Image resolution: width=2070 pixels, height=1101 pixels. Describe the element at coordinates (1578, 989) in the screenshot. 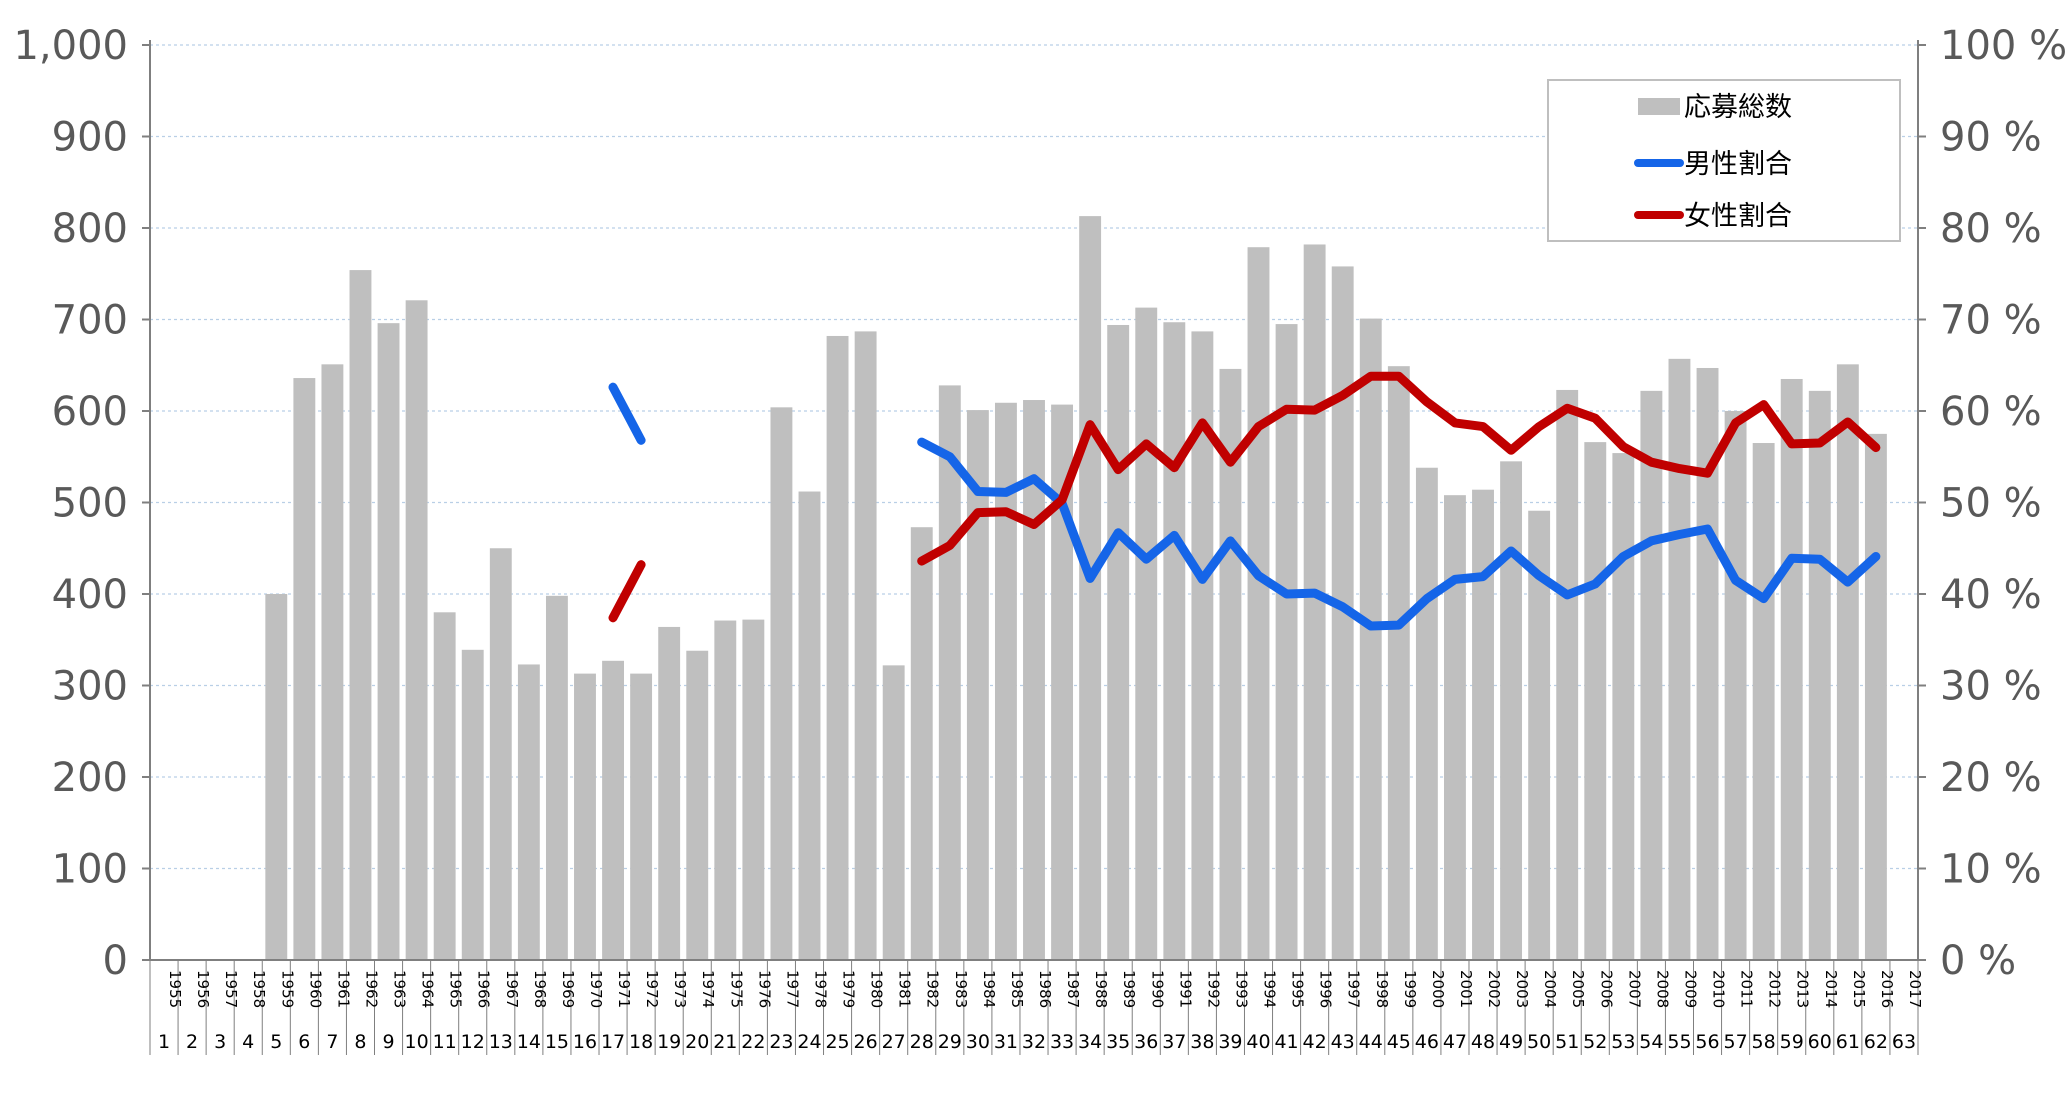

I see `year-label-2005: 2005` at that location.